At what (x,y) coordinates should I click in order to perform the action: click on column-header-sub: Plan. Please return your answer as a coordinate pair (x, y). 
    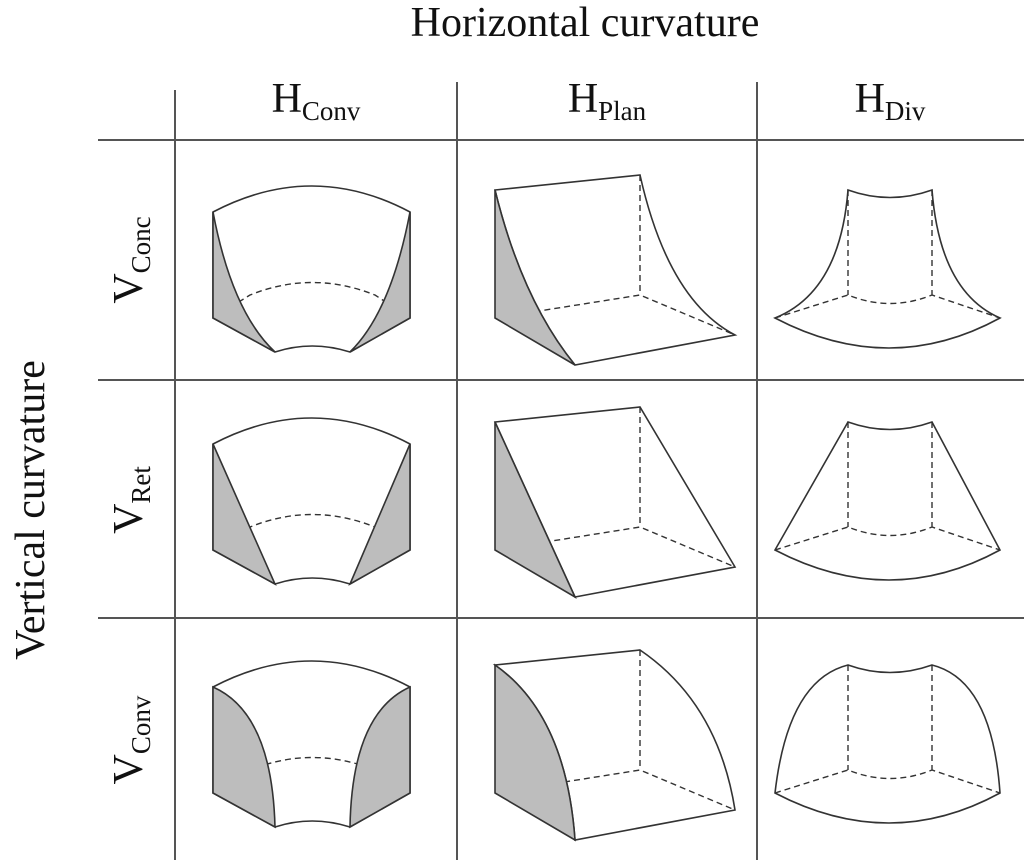
    Looking at the image, I should click on (622, 111).